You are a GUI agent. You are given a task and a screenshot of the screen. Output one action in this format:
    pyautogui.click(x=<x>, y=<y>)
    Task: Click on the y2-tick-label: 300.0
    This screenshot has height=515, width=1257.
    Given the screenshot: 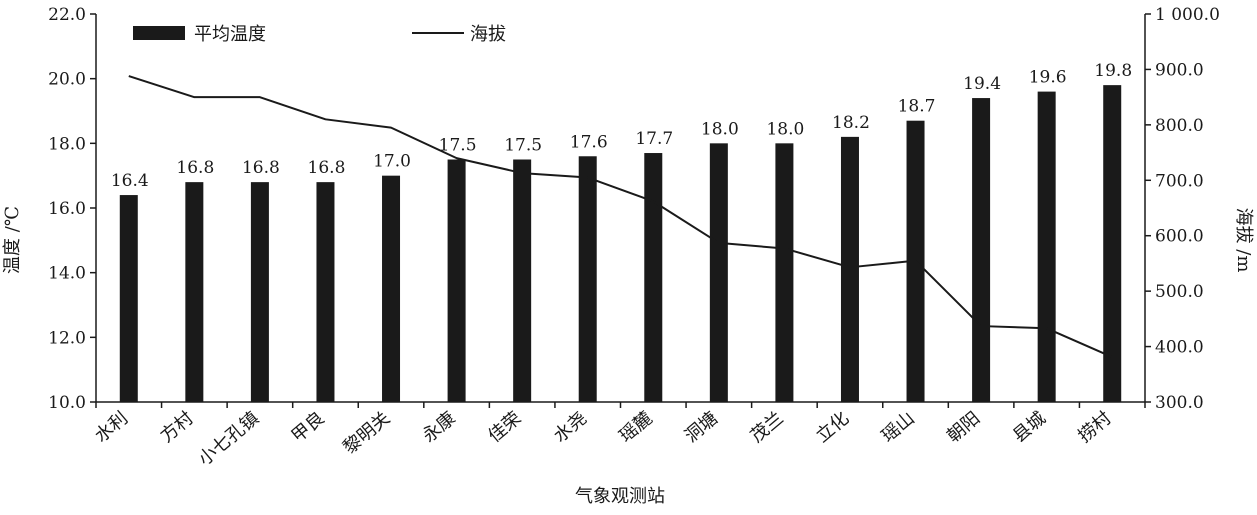 What is the action you would take?
    pyautogui.click(x=1179, y=403)
    